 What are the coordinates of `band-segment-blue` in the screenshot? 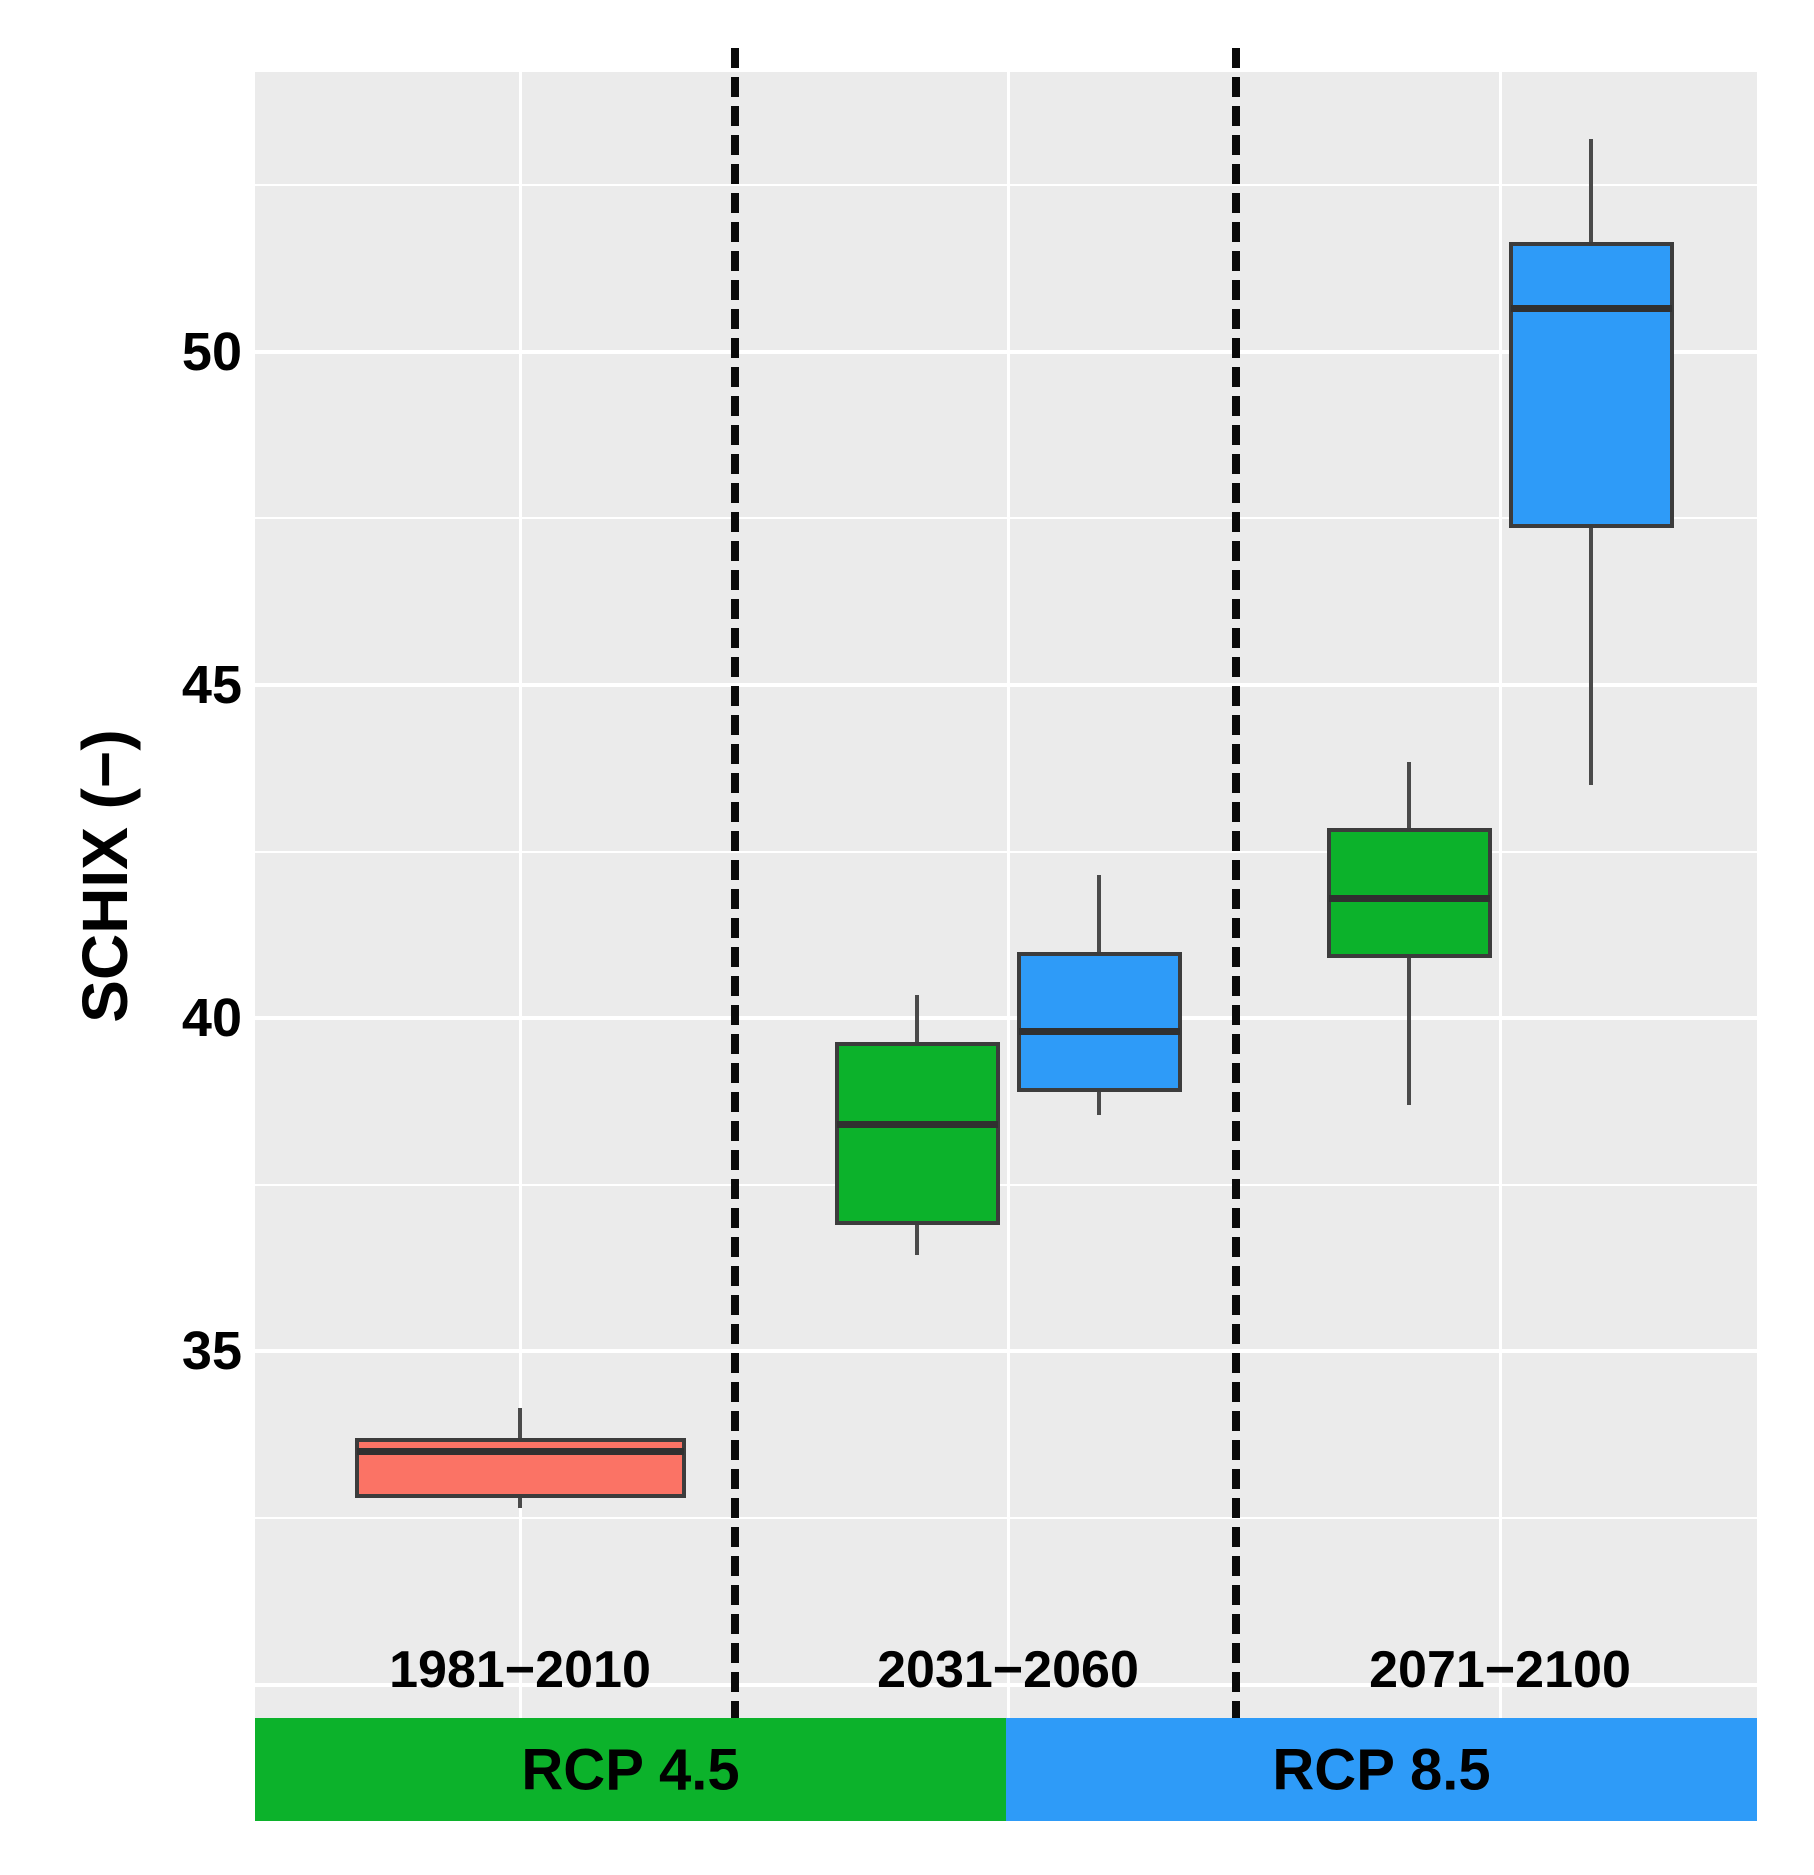 It's located at (1381, 1769).